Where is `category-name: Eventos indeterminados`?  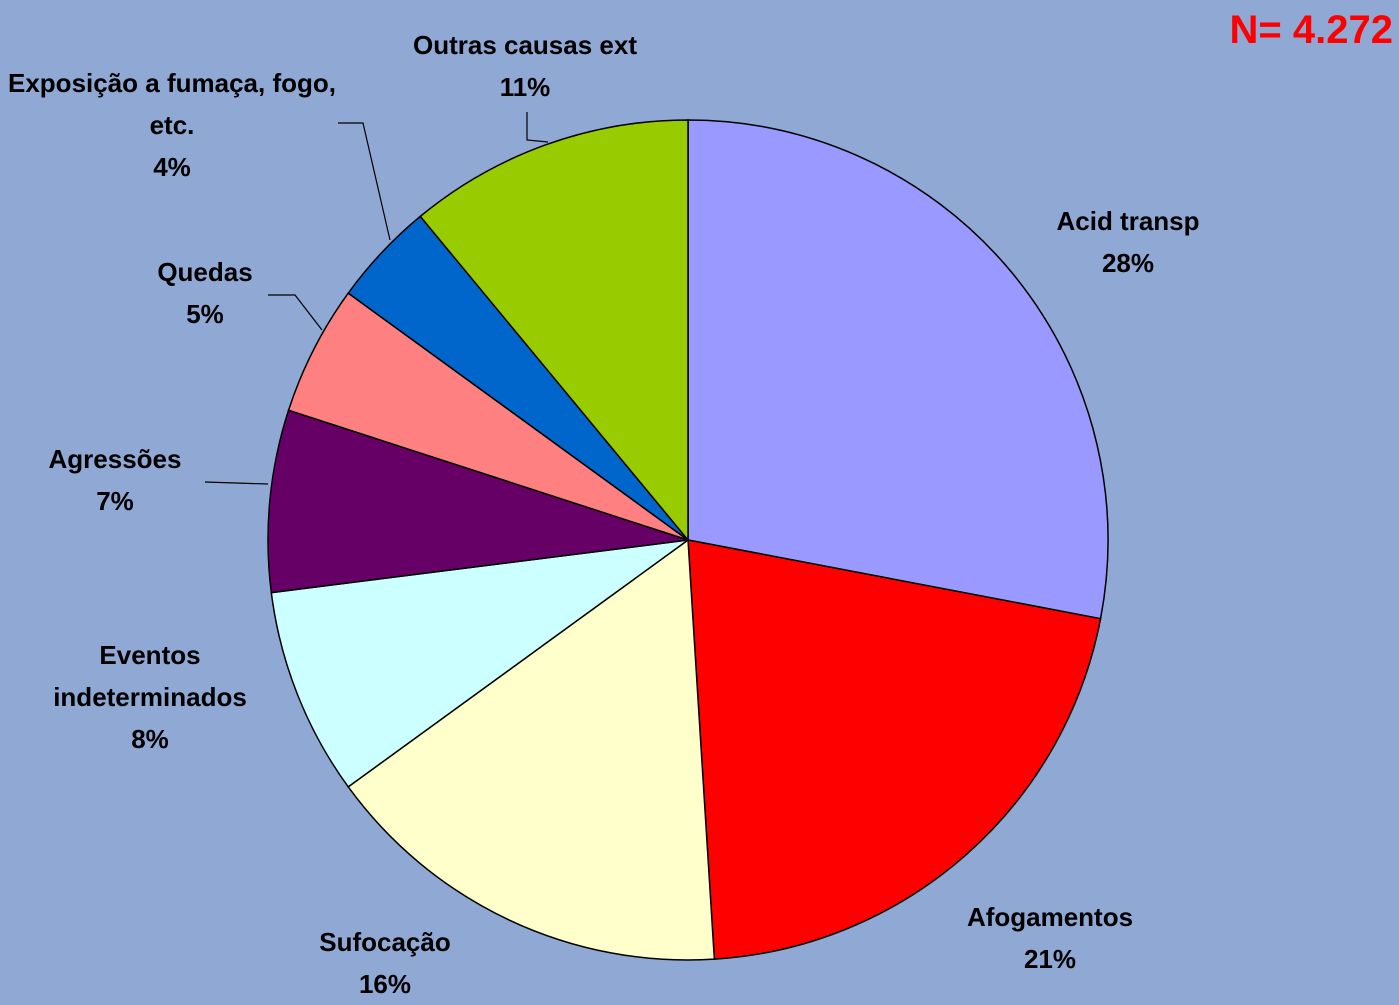
category-name: Eventos indeterminados is located at coordinates (150, 676).